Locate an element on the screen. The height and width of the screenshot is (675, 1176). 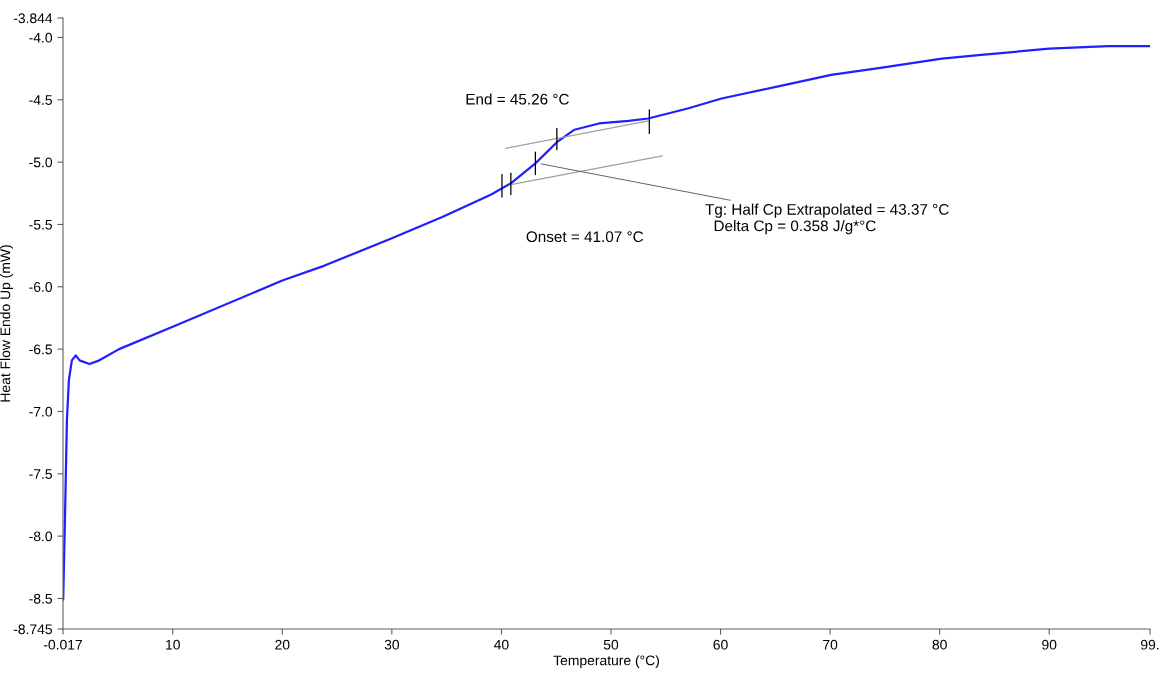
y-tick-label: -7.0 is located at coordinates (41, 411).